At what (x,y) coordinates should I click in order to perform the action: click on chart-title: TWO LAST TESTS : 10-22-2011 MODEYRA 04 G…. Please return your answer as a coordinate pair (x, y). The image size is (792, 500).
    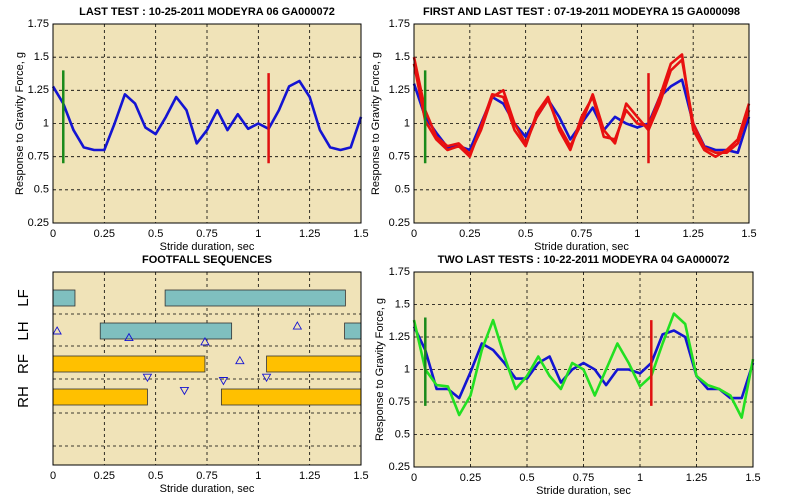
    Looking at the image, I should click on (584, 260).